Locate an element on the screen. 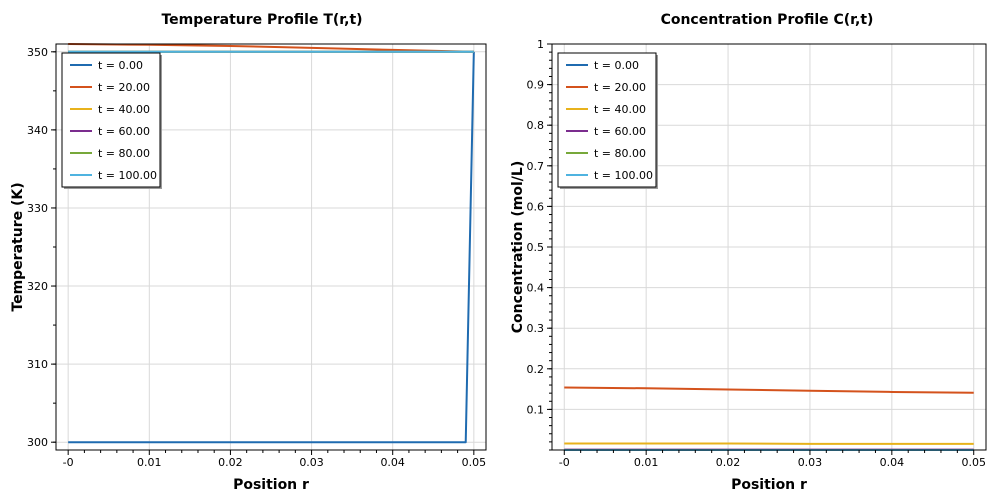  y-tick-label: 0.6 is located at coordinates (536, 206).